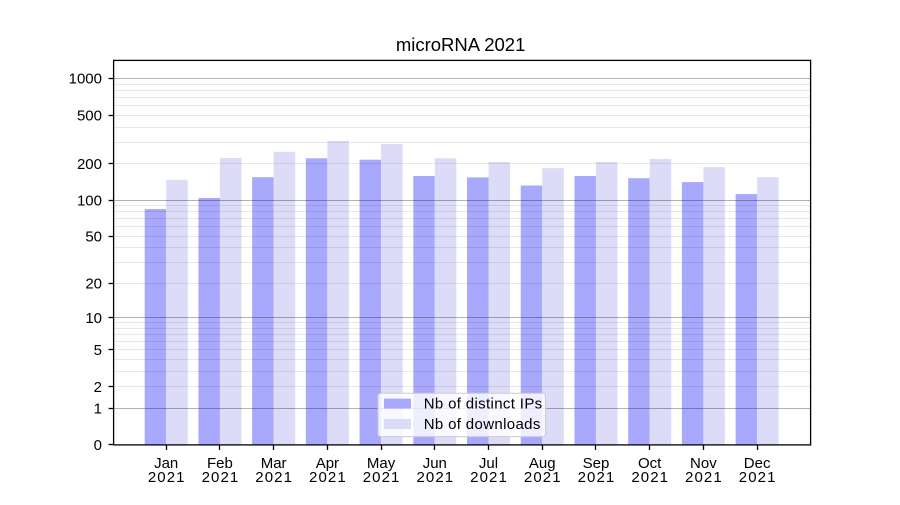  I want to click on svg-text: 0, so click(98, 445).